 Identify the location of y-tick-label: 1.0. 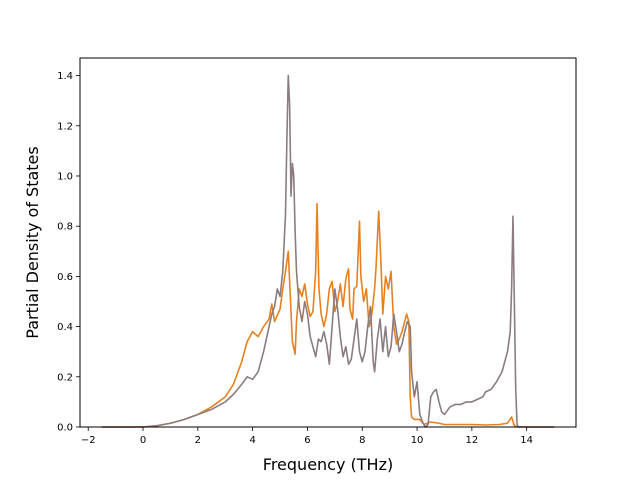
(65, 176).